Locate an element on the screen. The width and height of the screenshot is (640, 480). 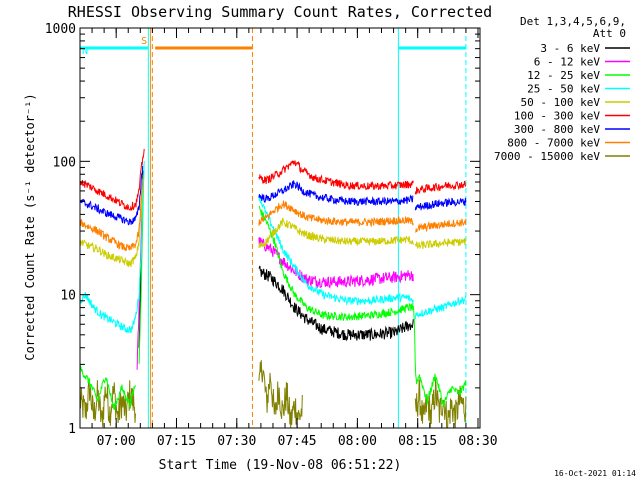
x-tick-label-3: 07:45 is located at coordinates (297, 441).